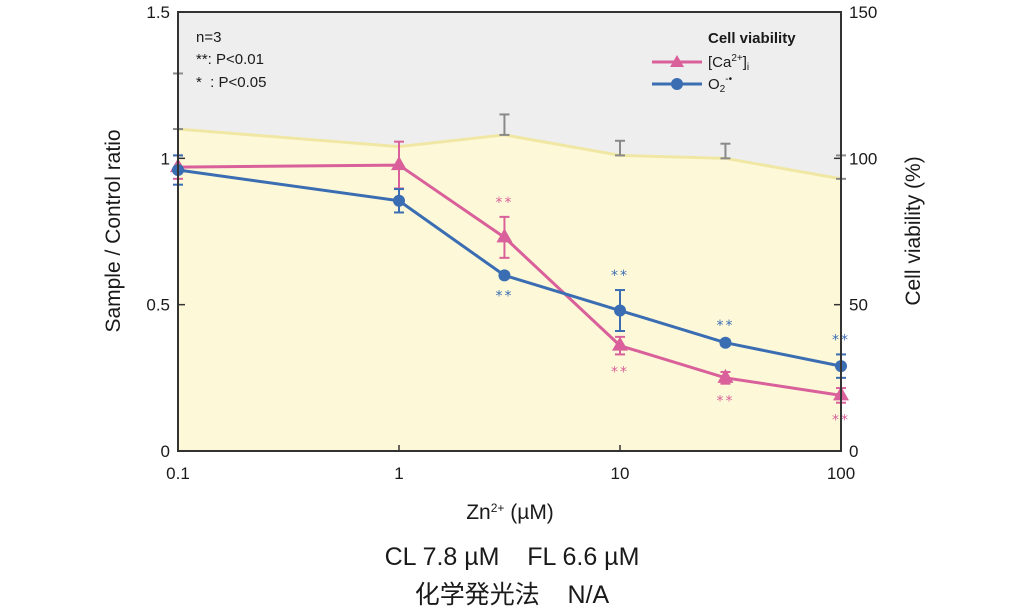 The image size is (1024, 615). What do you see at coordinates (745, 62) in the screenshot?
I see `legend-label-ca-close: ]` at bounding box center [745, 62].